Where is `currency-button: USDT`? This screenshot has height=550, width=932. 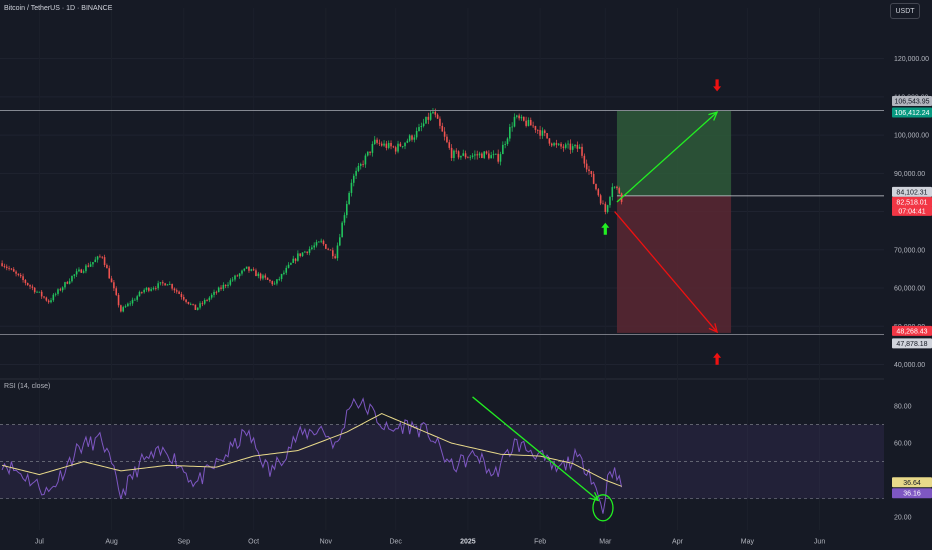 currency-button: USDT is located at coordinates (905, 11).